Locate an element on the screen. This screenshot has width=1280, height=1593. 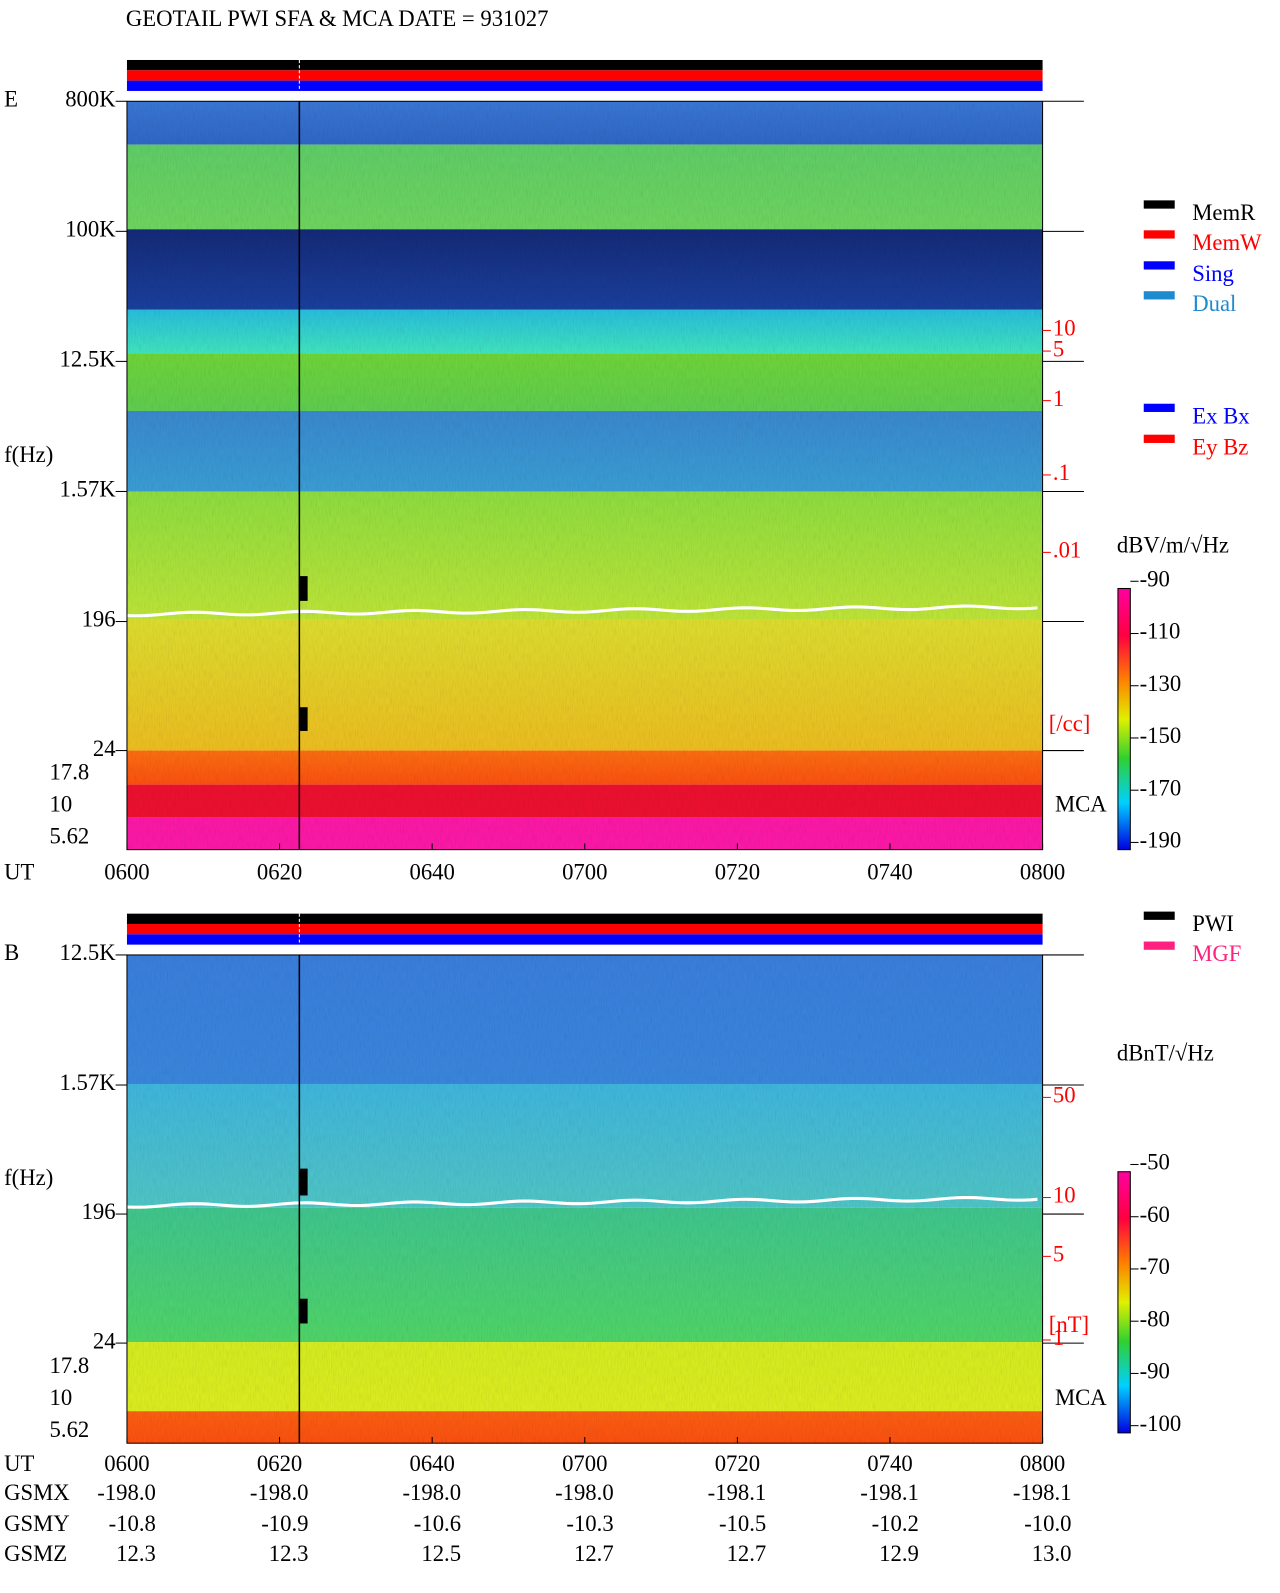
colorbar-tick-label: -100 is located at coordinates (1161, 1423).